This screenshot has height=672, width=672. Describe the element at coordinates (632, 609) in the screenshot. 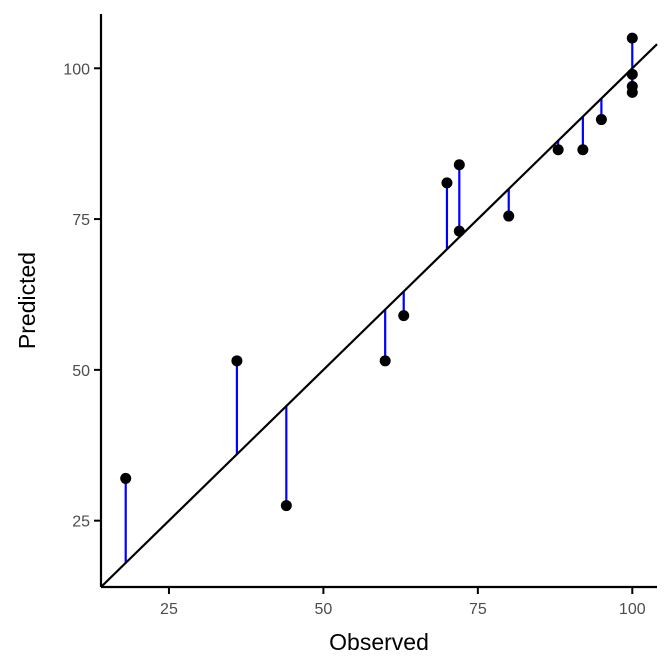

I see `x-tick-label: 100` at that location.